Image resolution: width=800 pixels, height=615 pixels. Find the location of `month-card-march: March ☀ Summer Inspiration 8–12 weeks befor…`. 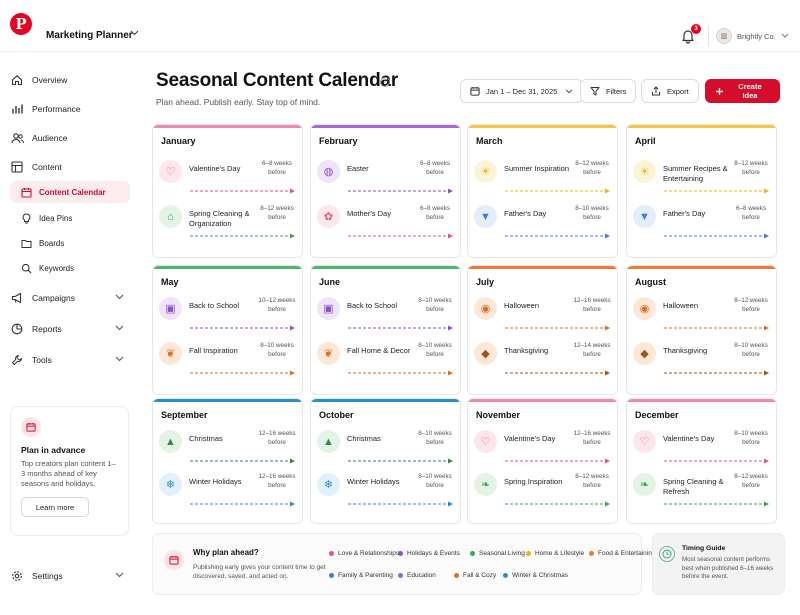

month-card-march: March ☀ Summer Inspiration 8–12 weeks befor… is located at coordinates (542, 191).